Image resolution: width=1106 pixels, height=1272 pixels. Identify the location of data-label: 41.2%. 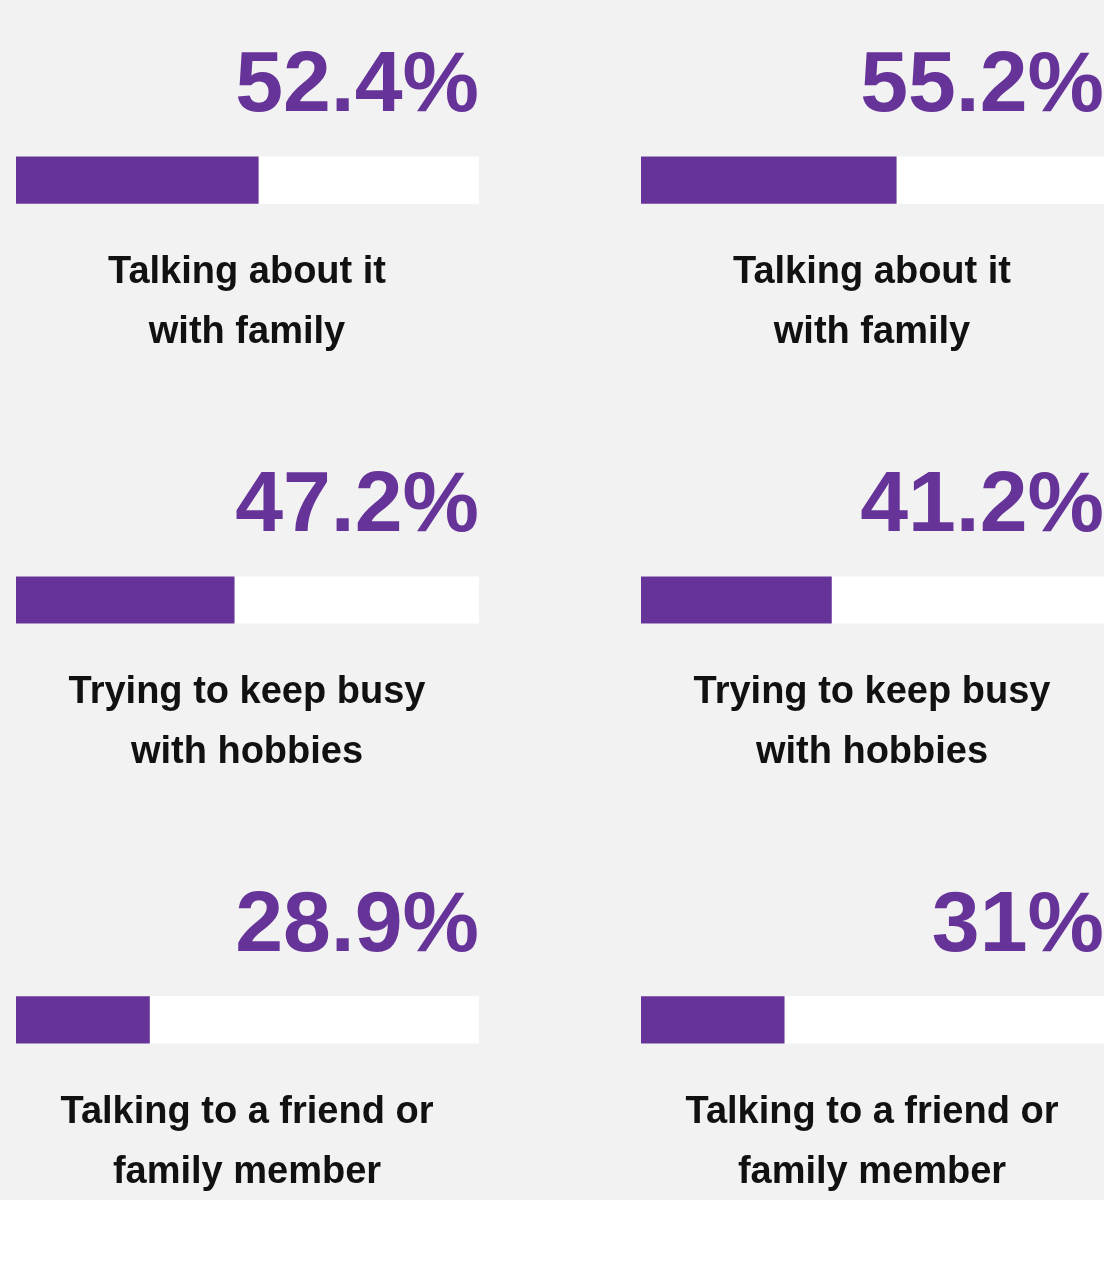
(982, 501).